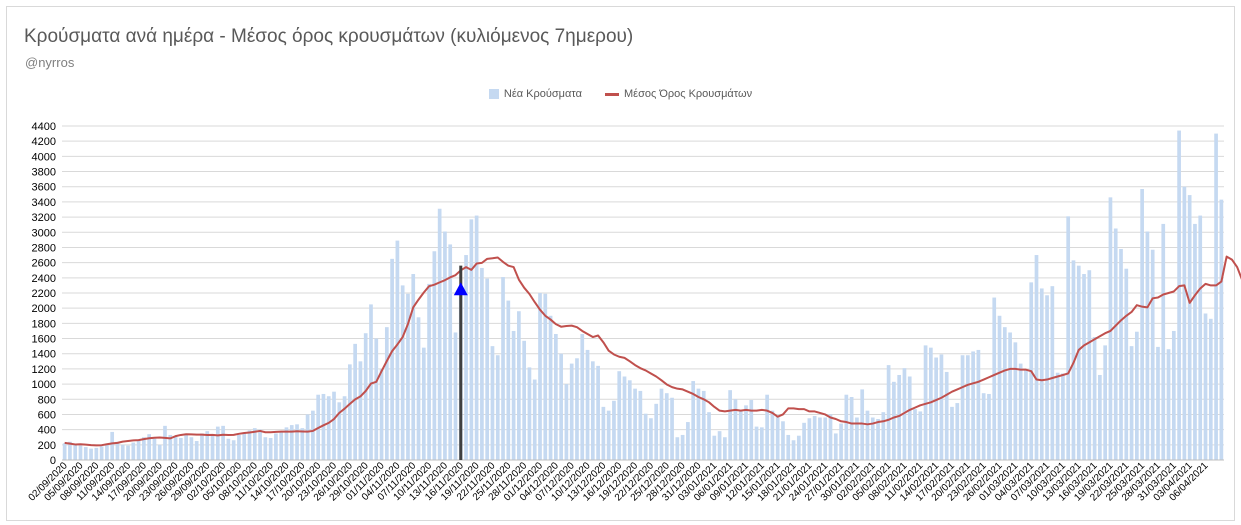  Describe the element at coordinates (44, 142) in the screenshot. I see `y-tick-label: 4200` at that location.